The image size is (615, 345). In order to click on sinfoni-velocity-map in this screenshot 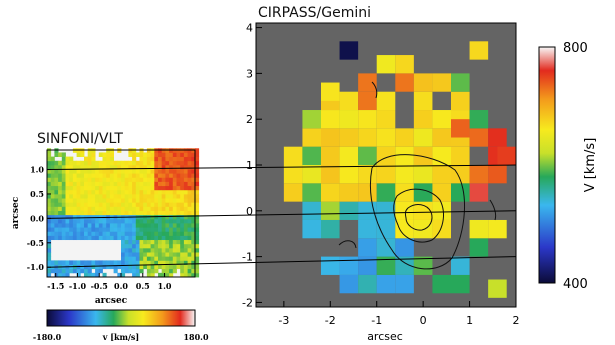, I will do `click(123, 213)`.